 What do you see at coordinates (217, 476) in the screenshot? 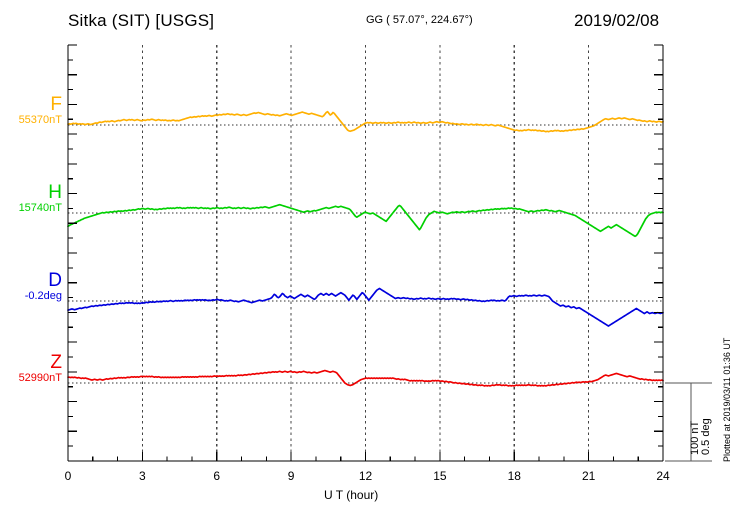
I see `x-tick-label: 6` at bounding box center [217, 476].